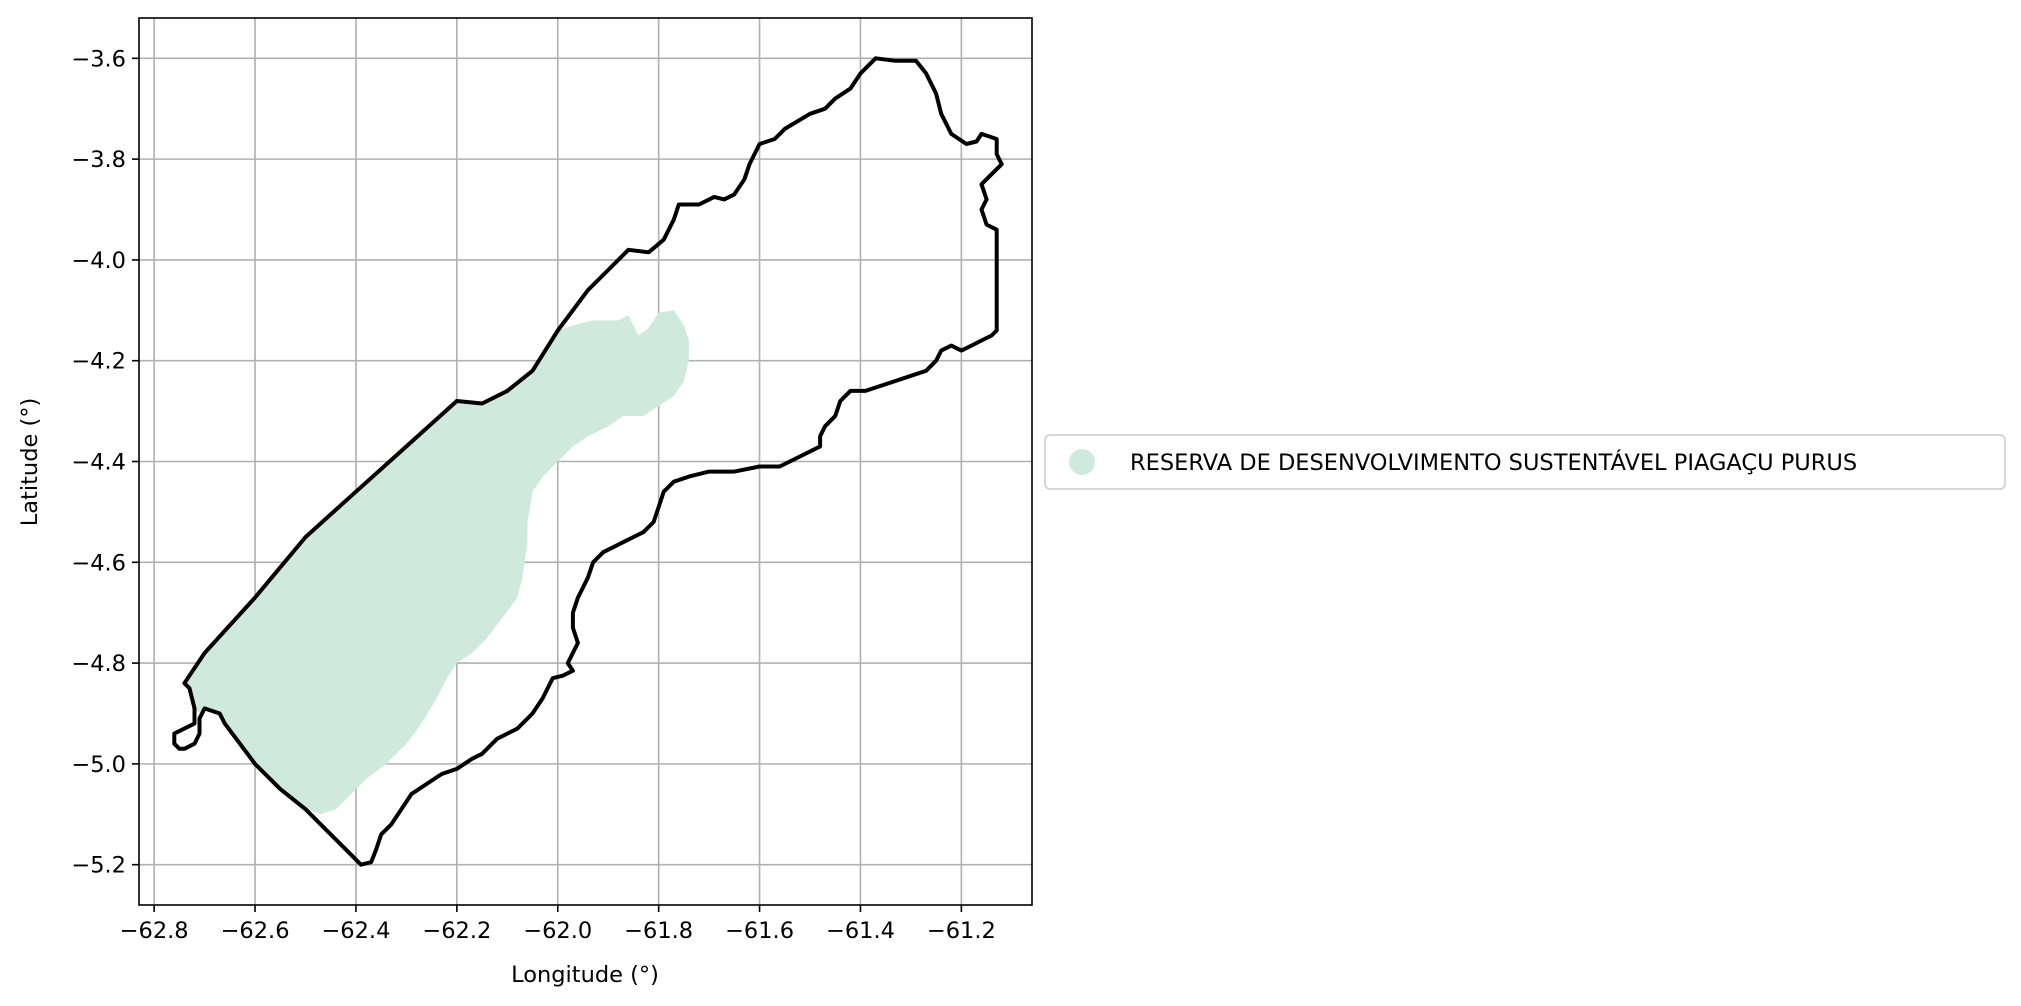 The image size is (2021, 1006). I want to click on y-tick-label: −3.8, so click(98, 160).